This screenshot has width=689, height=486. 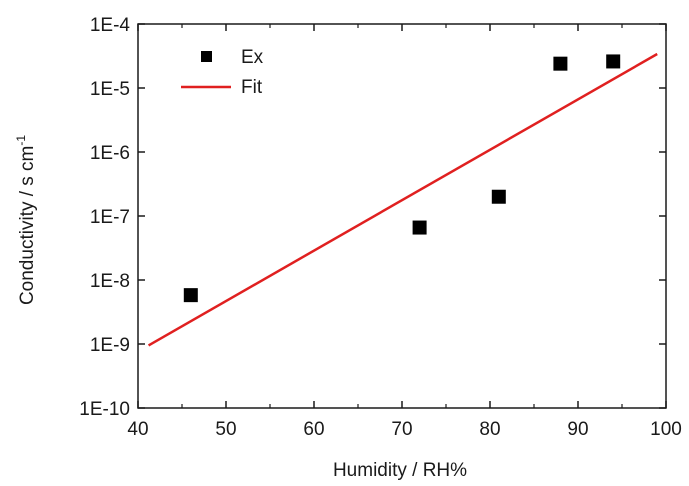 What do you see at coordinates (110, 153) in the screenshot?
I see `y-tick-label: 1E-6` at bounding box center [110, 153].